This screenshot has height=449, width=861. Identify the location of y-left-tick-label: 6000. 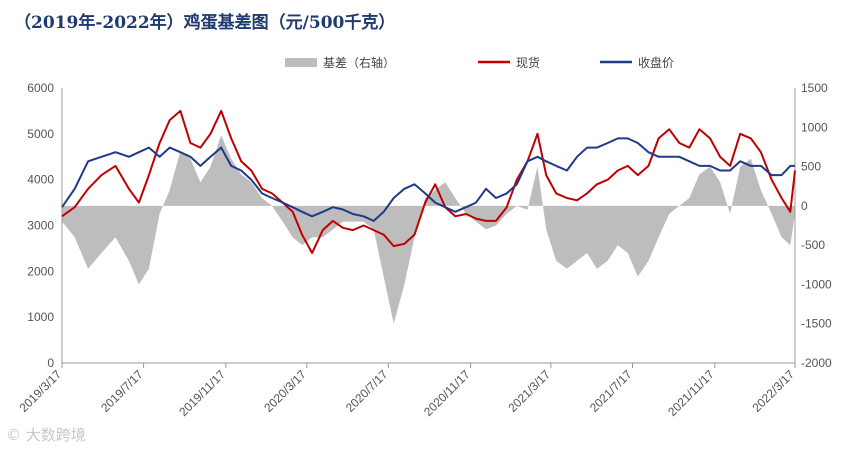
(40, 88).